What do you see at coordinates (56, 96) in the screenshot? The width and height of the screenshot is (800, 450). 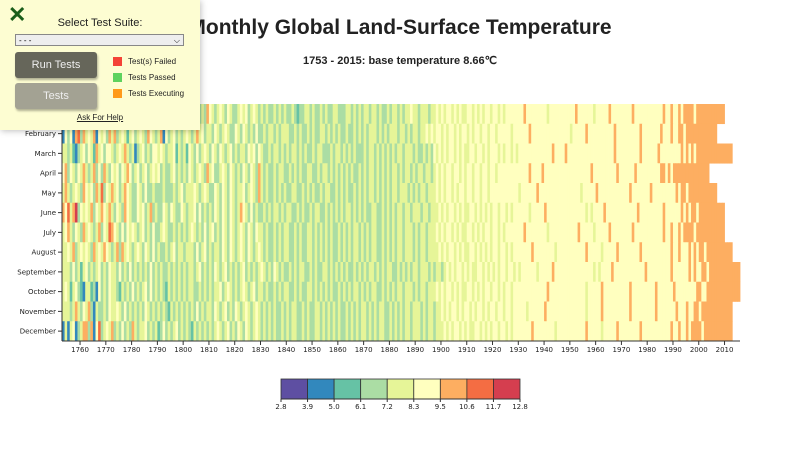 I see `tests-button: Tests` at bounding box center [56, 96].